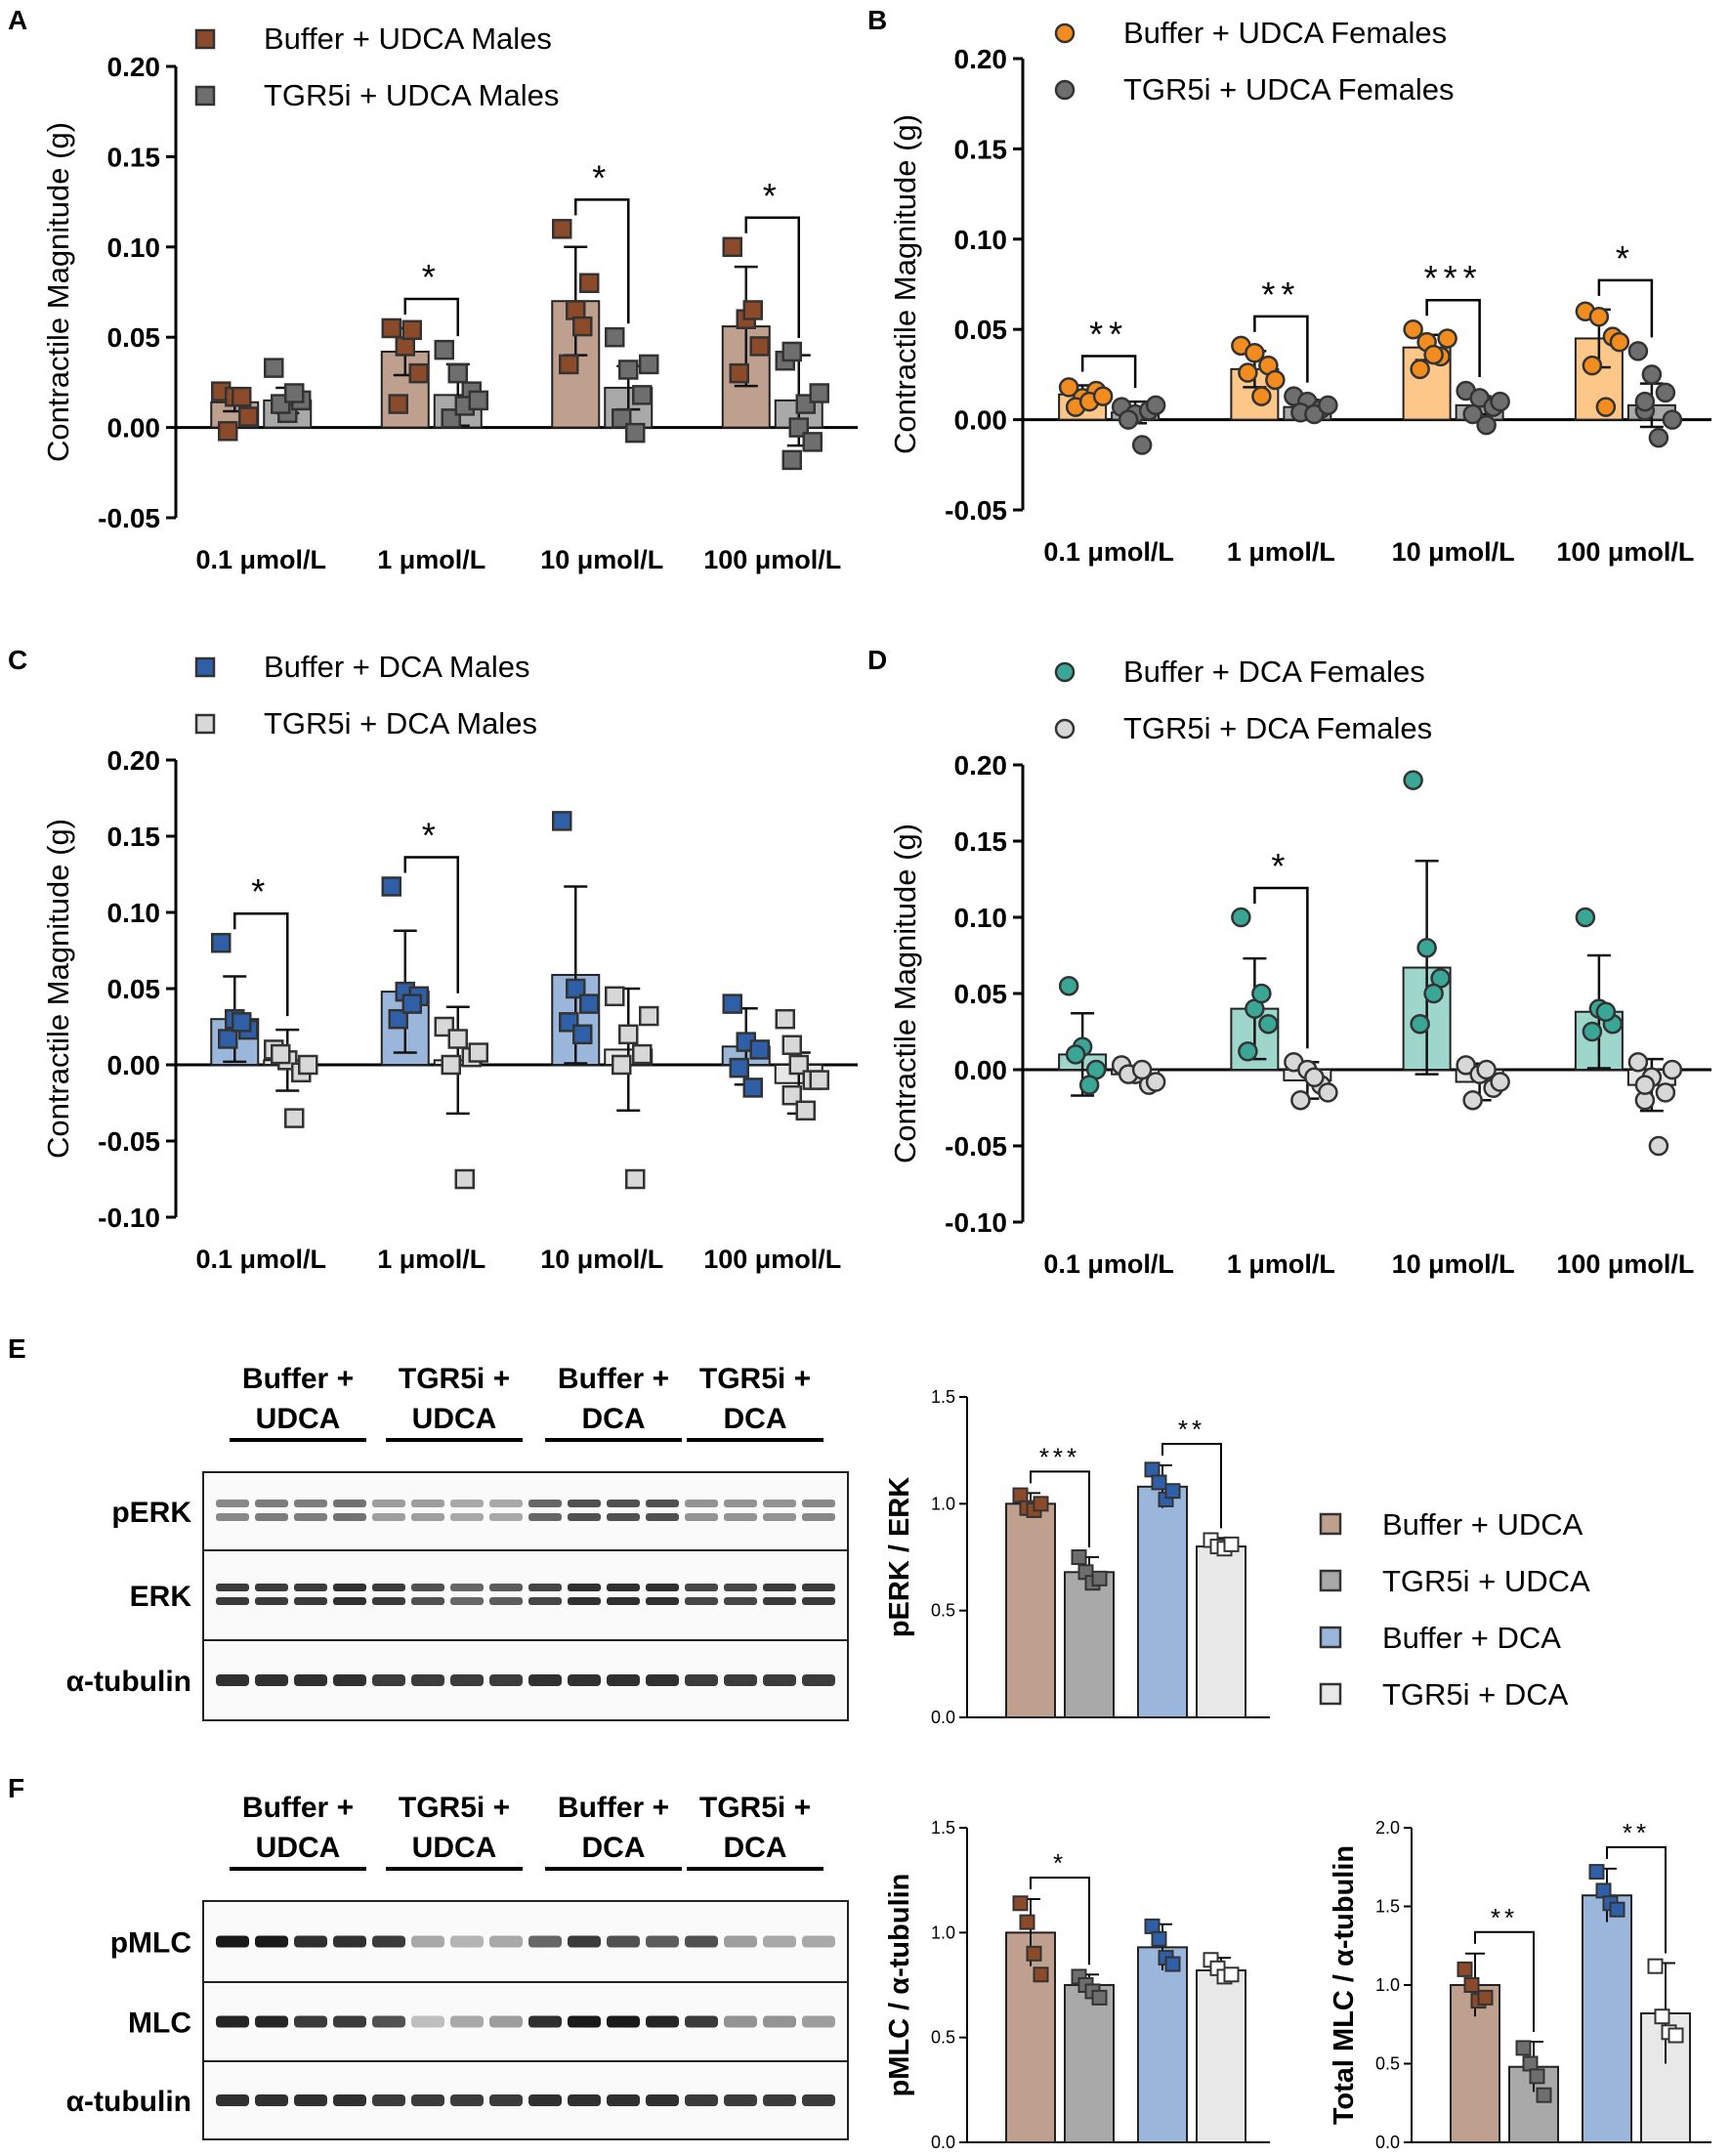 The width and height of the screenshot is (1731, 2156). Describe the element at coordinates (981, 420) in the screenshot. I see `y-tick-label: 0.00` at that location.